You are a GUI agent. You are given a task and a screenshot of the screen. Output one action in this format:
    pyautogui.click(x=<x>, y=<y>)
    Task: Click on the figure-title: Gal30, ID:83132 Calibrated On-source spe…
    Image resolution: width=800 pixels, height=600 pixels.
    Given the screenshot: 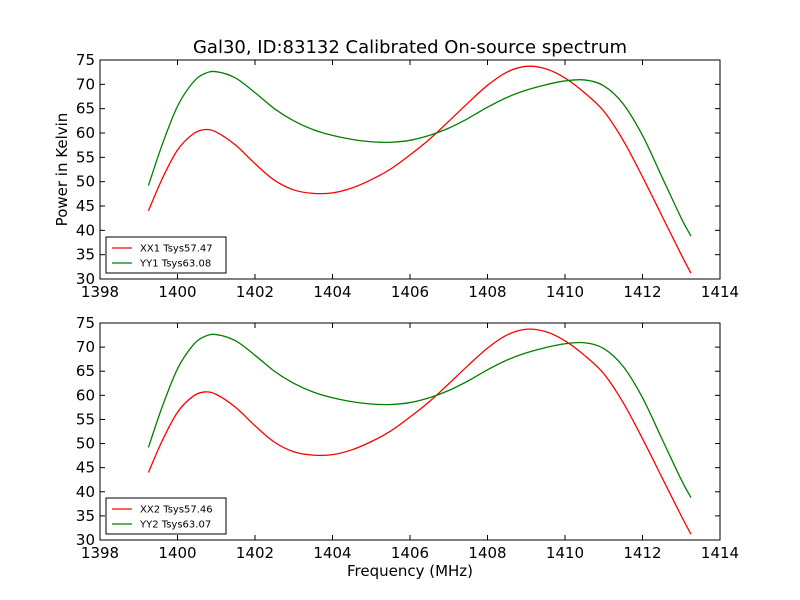 What is the action you would take?
    pyautogui.click(x=410, y=47)
    